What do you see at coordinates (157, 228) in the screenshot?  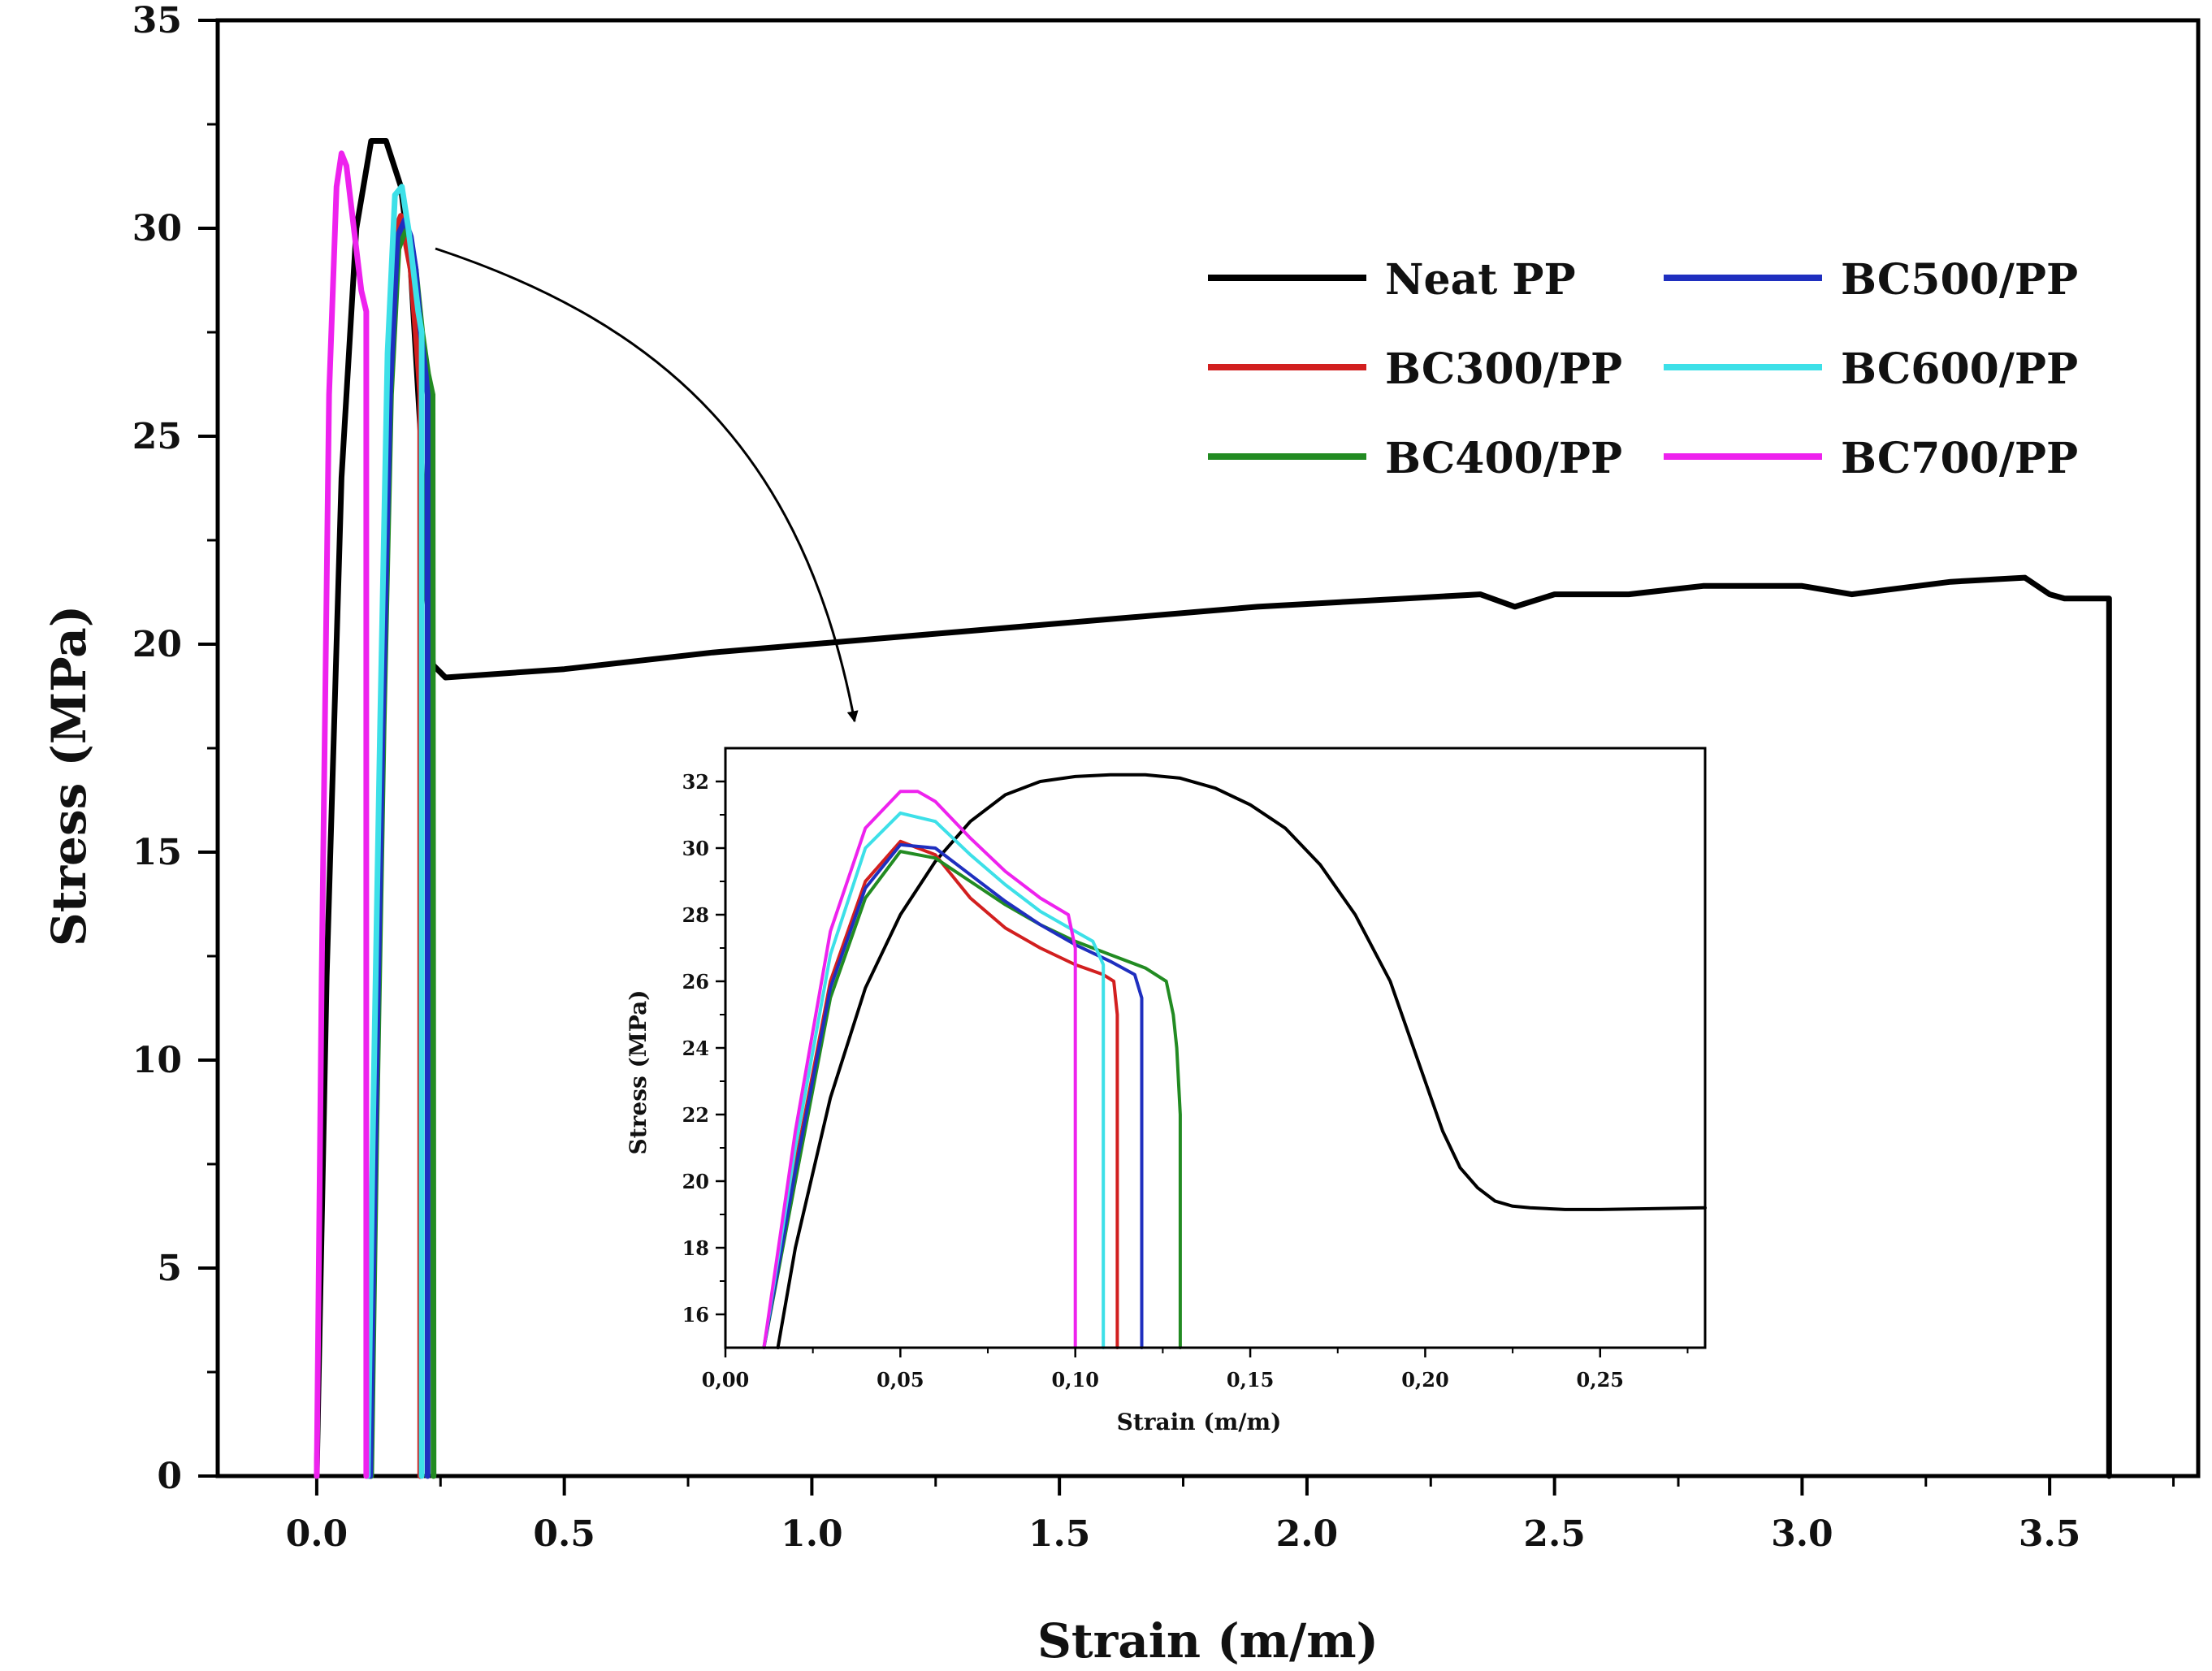 I see `main-y-tick-label: 30` at bounding box center [157, 228].